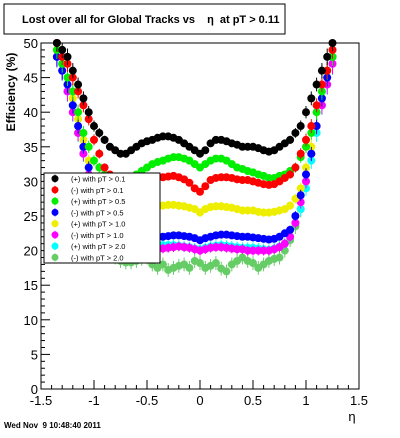 This screenshot has height=438, width=400. I want to click on title-eta-symbol: η, so click(210, 20).